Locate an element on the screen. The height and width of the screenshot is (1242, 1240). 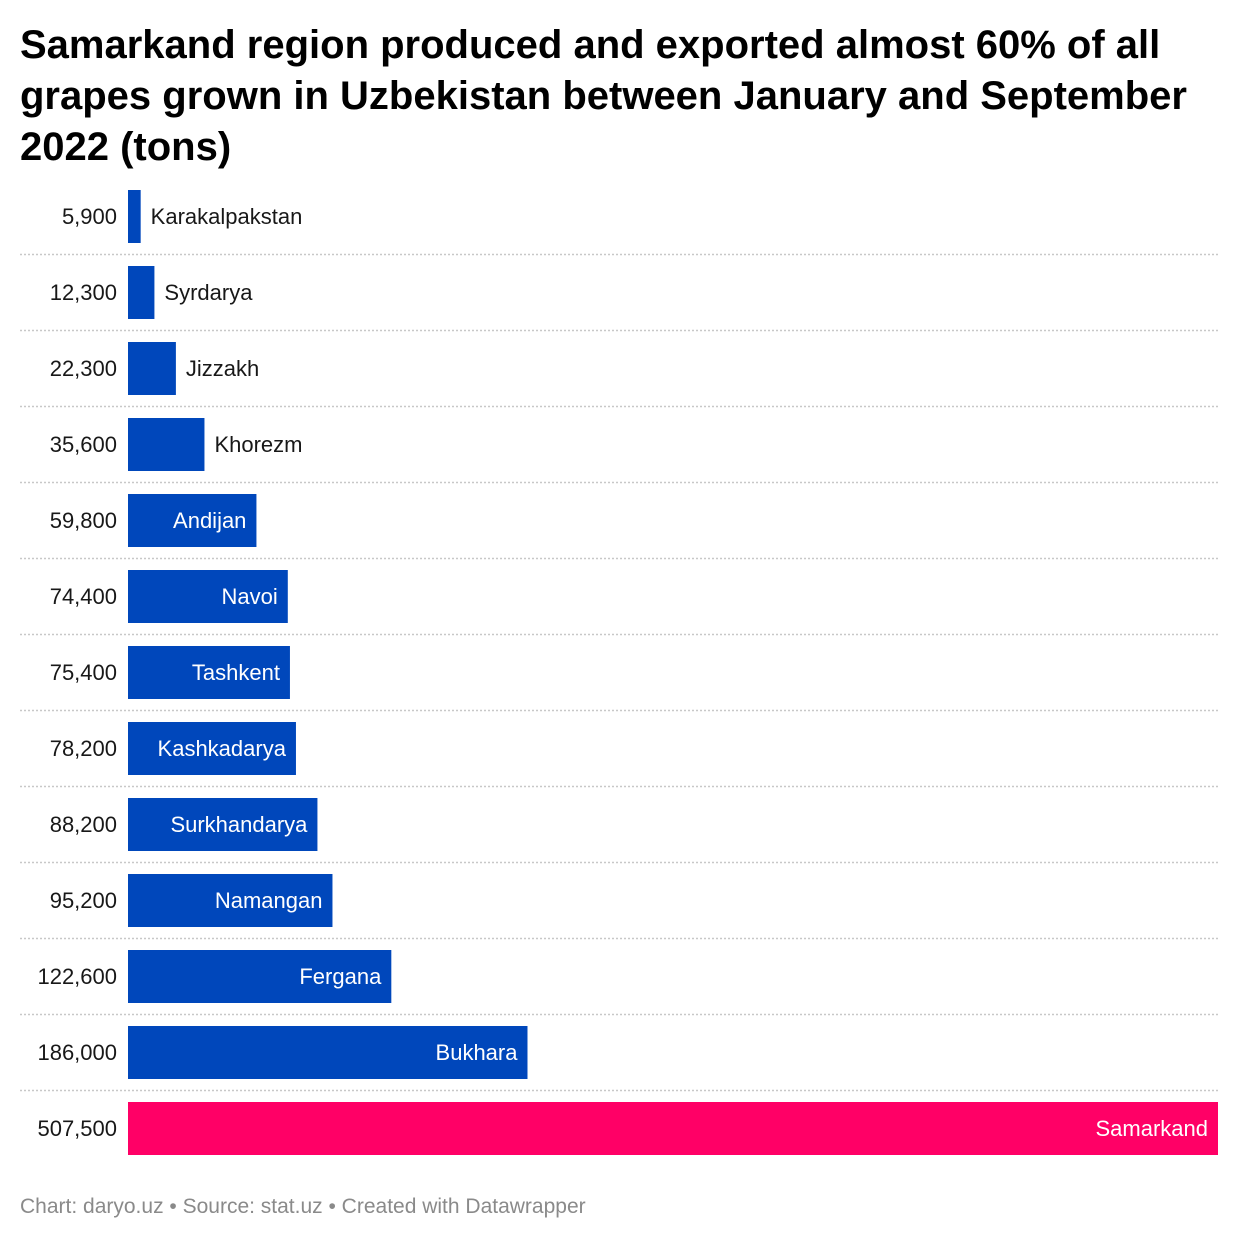
bar-navoi is located at coordinates (208, 596).